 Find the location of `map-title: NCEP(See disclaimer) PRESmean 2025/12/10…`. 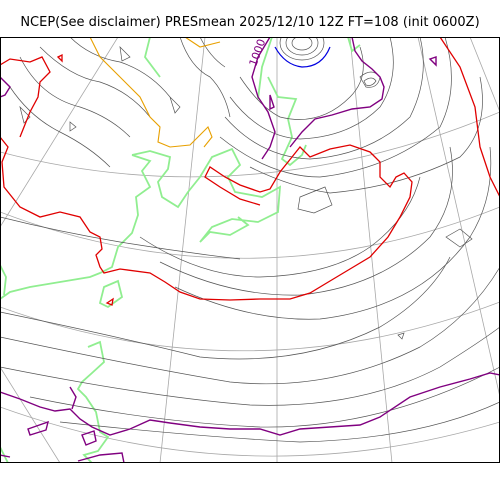

map-title: NCEP(See disclaimer) PRESmean 2025/12/10… is located at coordinates (250, 22).